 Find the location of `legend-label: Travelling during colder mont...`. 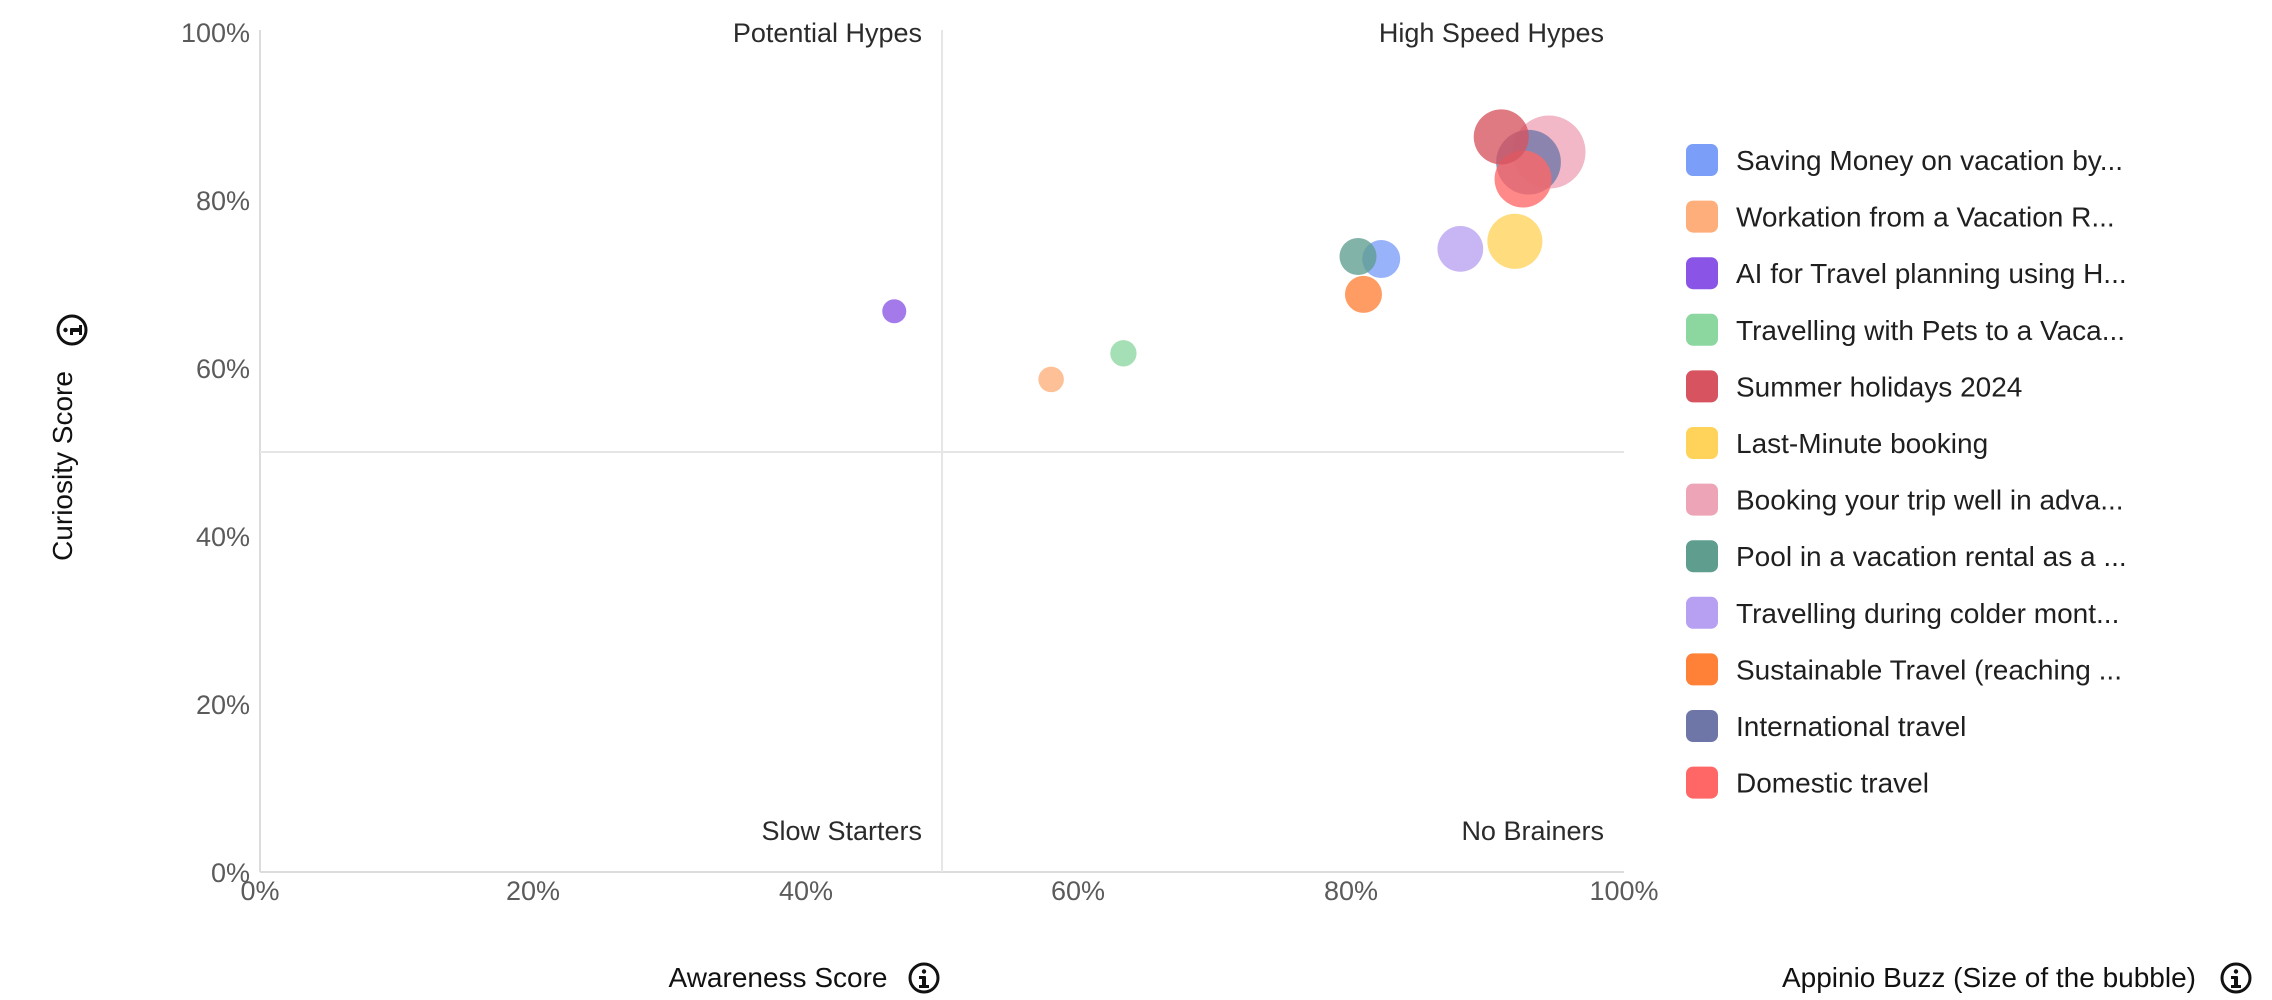

legend-label: Travelling during colder mont... is located at coordinates (1927, 613).